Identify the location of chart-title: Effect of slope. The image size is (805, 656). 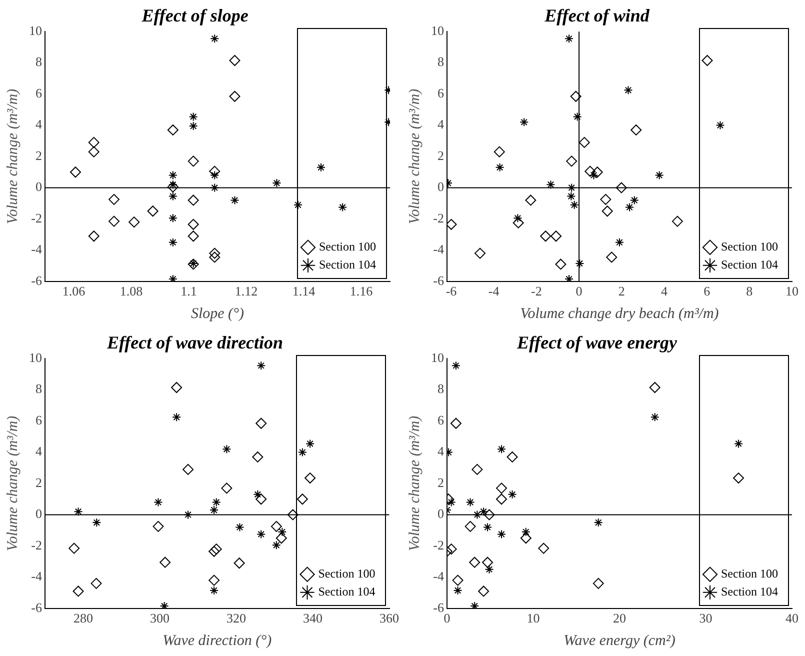
(194, 15).